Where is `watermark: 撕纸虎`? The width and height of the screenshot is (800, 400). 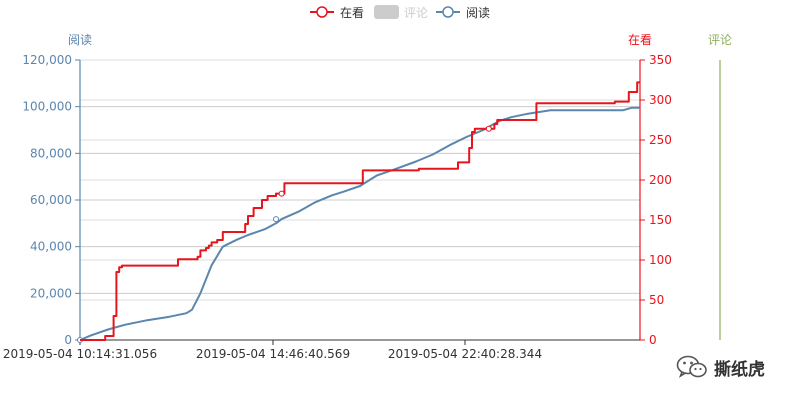
watermark: 撕纸虎 is located at coordinates (731, 367).